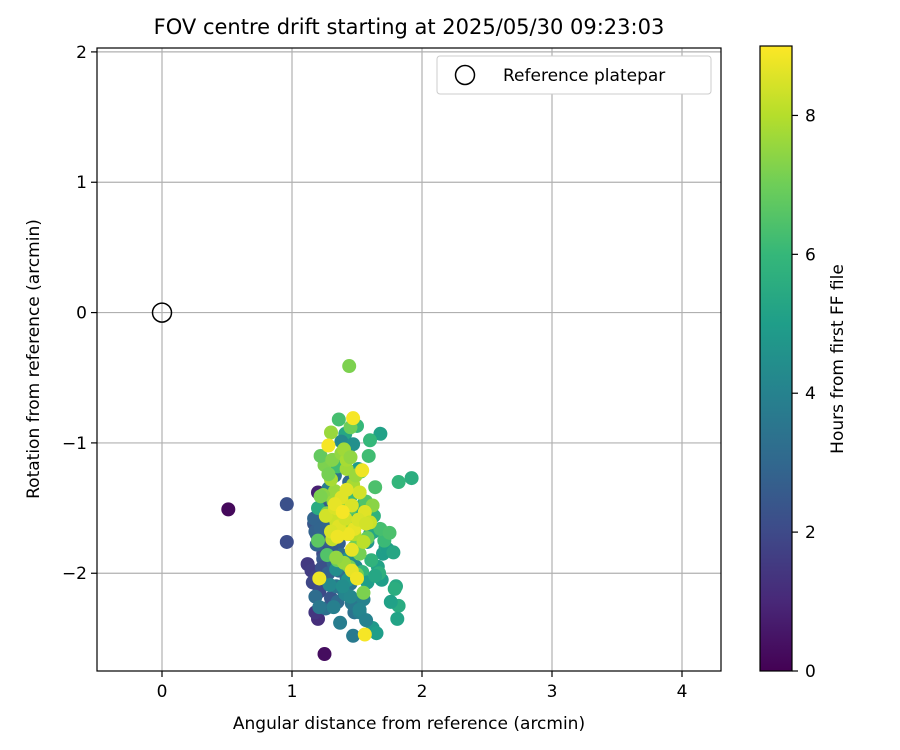 This screenshot has height=750, width=900. I want to click on y-tick-label: 0, so click(81, 314).